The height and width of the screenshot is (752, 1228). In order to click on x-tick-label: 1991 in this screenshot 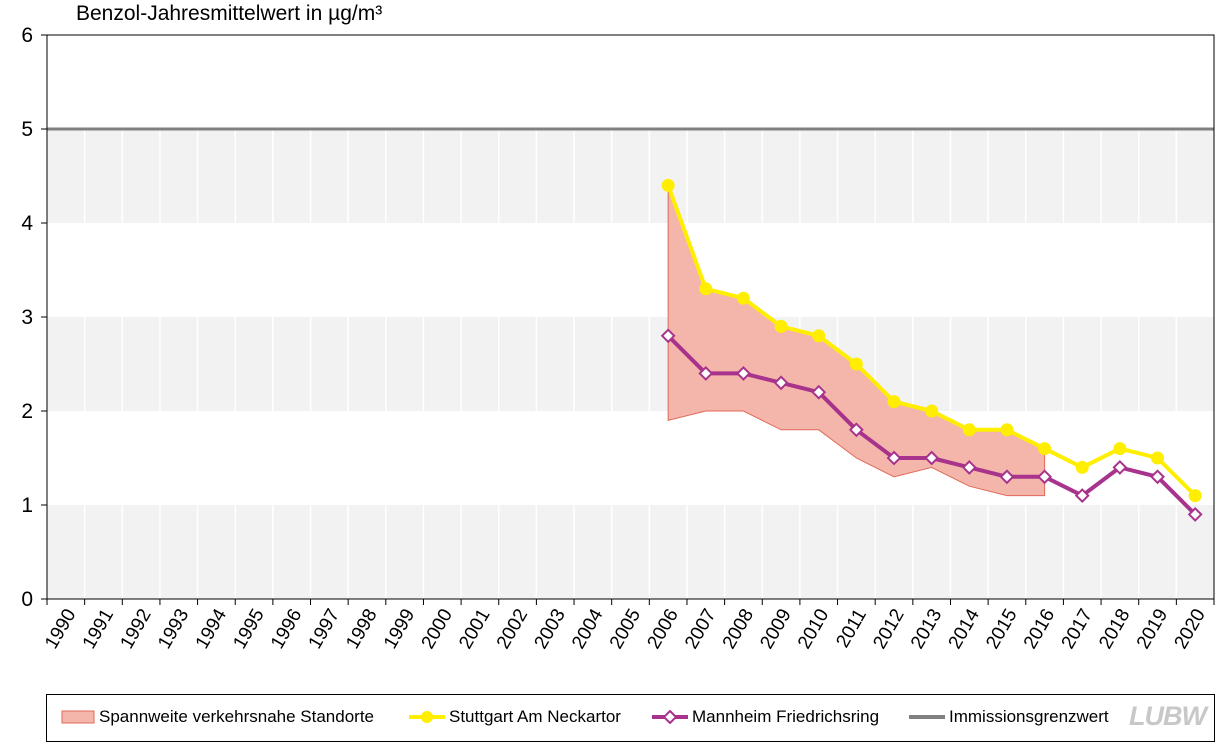, I will do `click(98, 629)`.